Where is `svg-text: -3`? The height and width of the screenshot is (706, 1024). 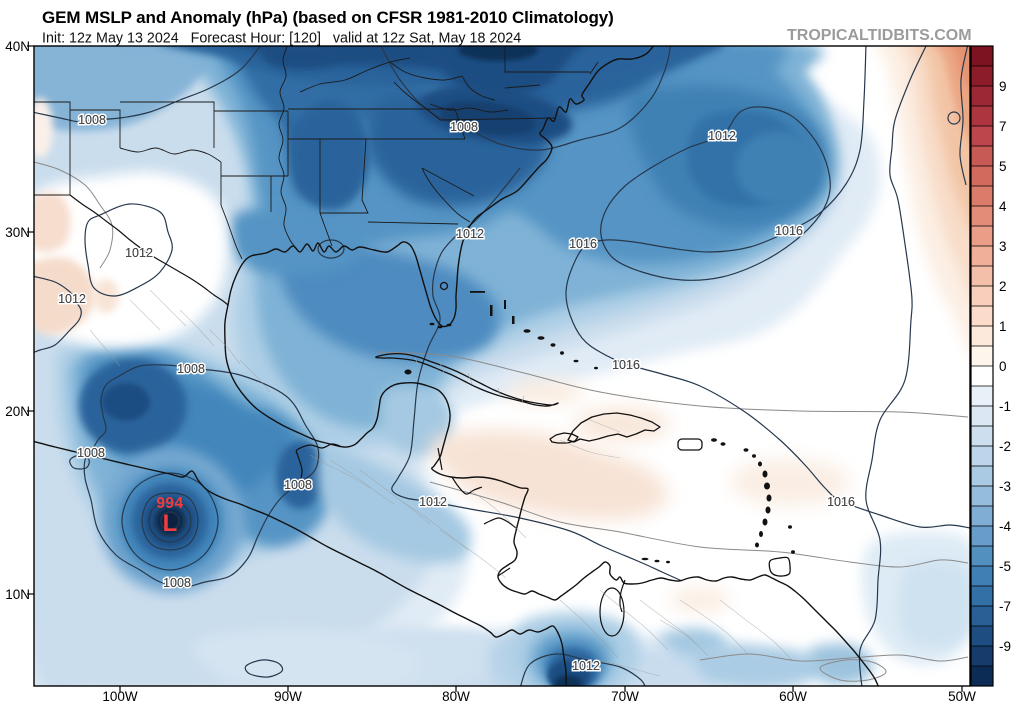 svg-text: -3 is located at coordinates (1005, 486).